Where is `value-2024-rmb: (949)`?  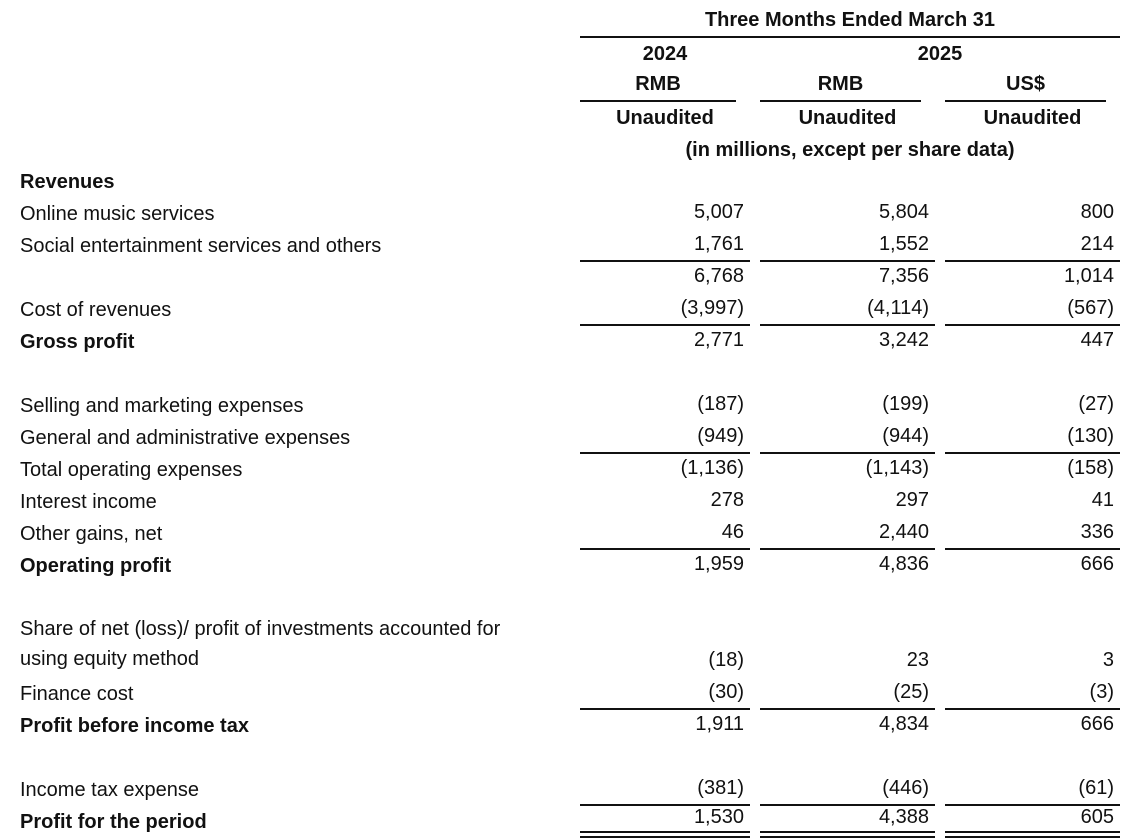
value-2024-rmb: (949) is located at coordinates (665, 439).